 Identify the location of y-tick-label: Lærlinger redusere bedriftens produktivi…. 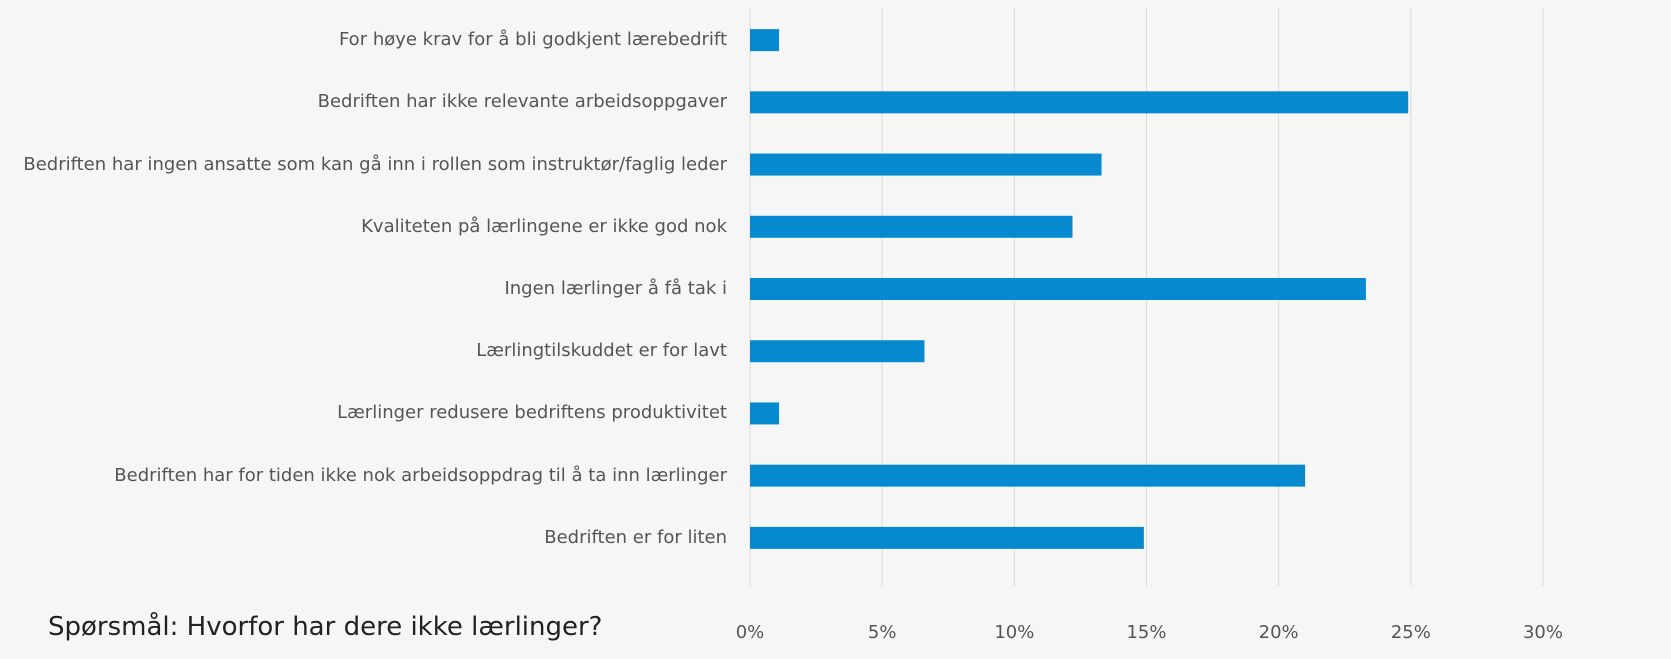
(532, 413).